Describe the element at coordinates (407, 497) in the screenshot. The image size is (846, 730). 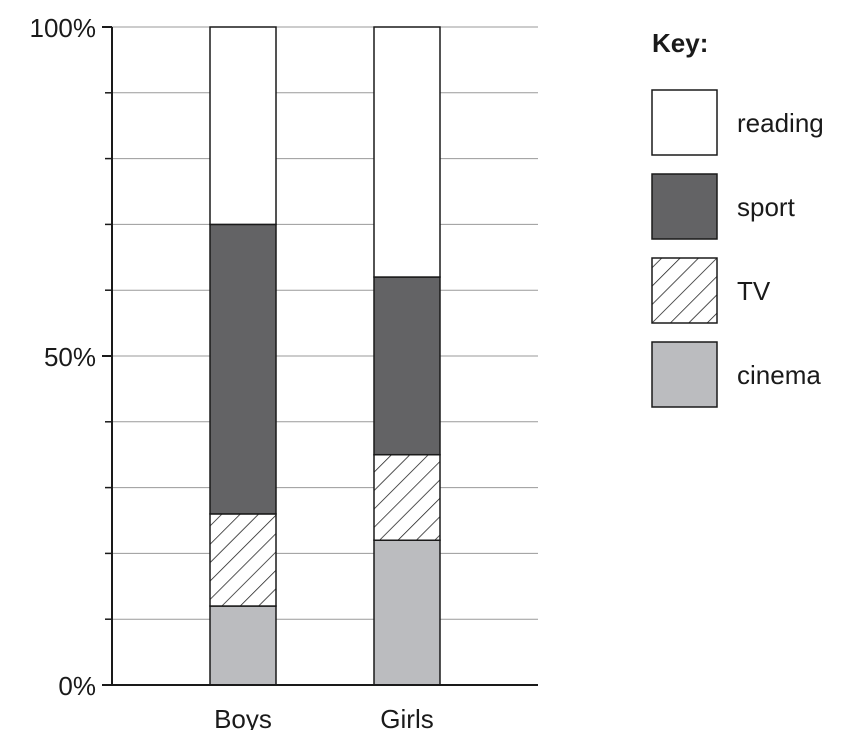
I see `bar-segment-girls-tv` at that location.